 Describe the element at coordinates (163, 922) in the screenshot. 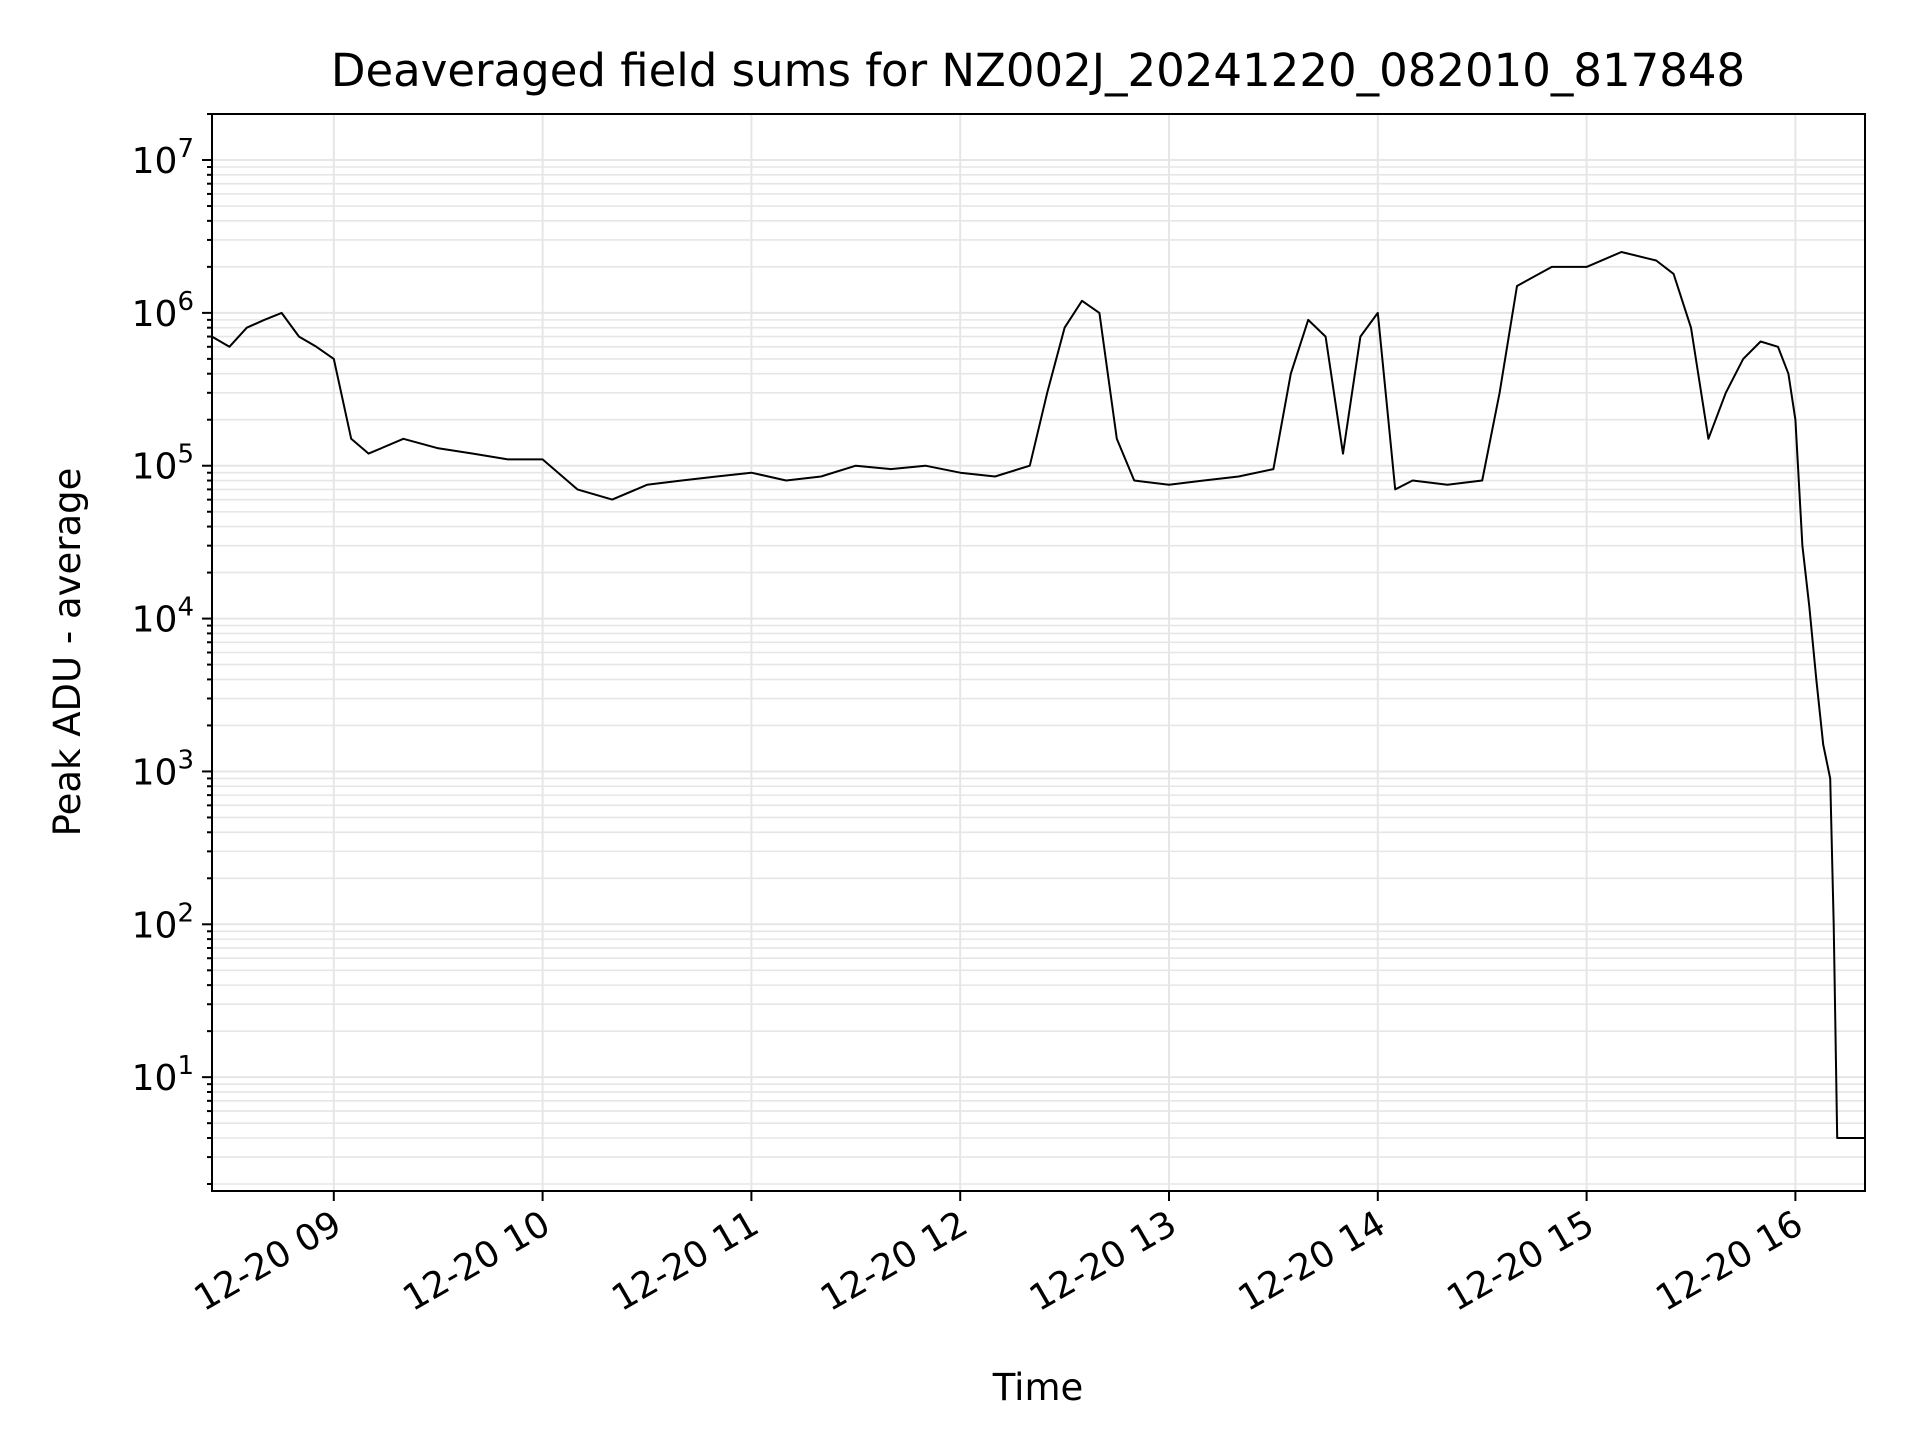

I see `y-tick-label: 10²` at that location.